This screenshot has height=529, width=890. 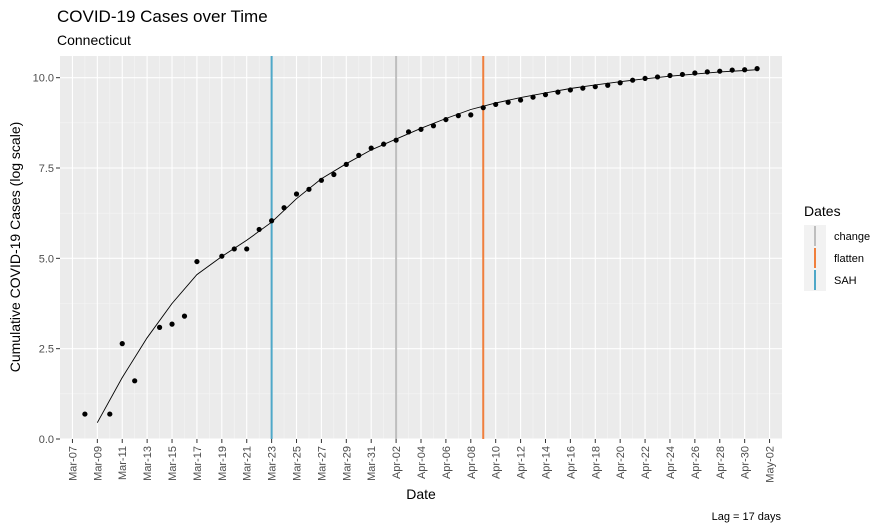 What do you see at coordinates (173, 463) in the screenshot?
I see `x-tick-label: Mar-15` at bounding box center [173, 463].